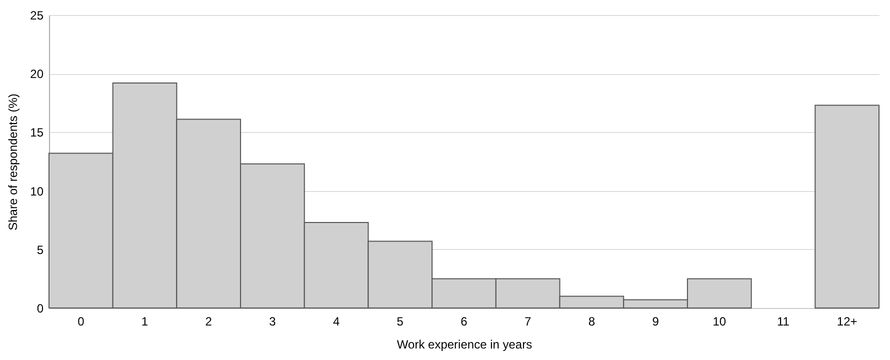 This screenshot has width=890, height=360. What do you see at coordinates (13, 162) in the screenshot?
I see `y-axis-title: Share of respondents (%)` at bounding box center [13, 162].